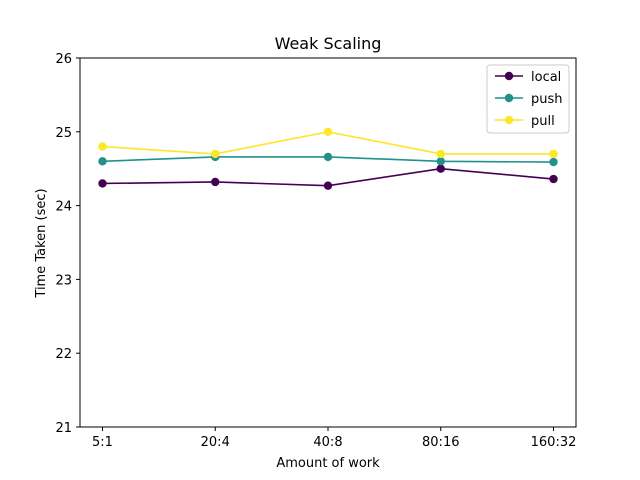  Describe the element at coordinates (543, 121) in the screenshot. I see `legend-label-pull: pull` at that location.